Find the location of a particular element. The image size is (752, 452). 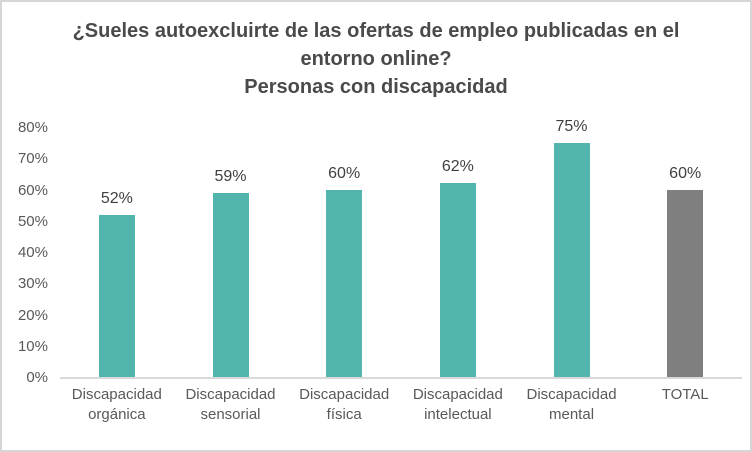

value-label: 59% is located at coordinates (230, 176).